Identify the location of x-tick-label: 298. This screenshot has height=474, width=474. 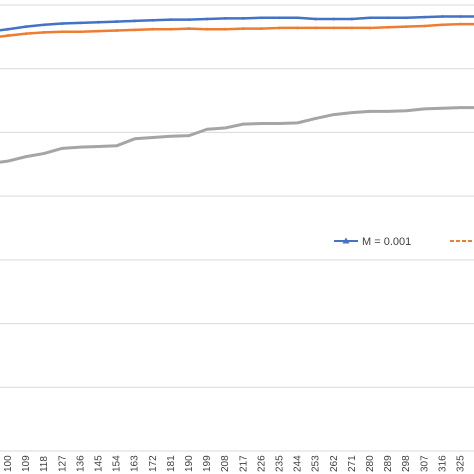
(406, 463).